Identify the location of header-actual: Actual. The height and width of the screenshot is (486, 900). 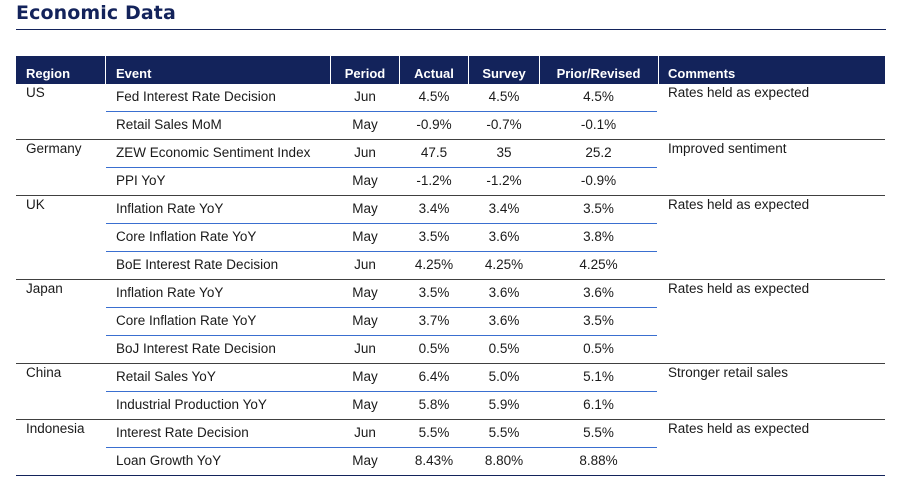
(434, 73).